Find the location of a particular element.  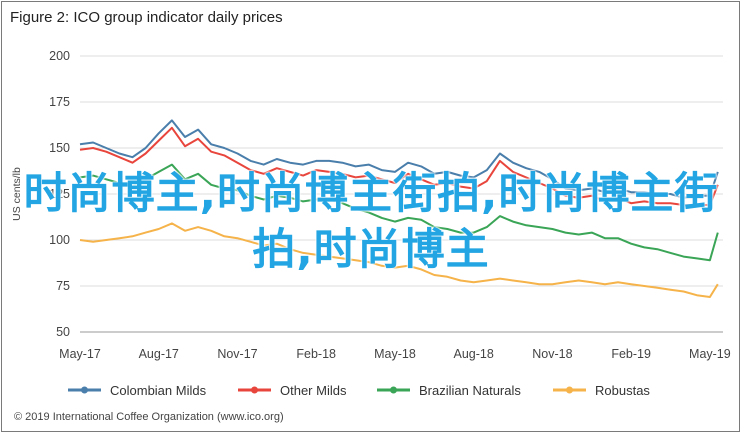

legend-label: Other Milds is located at coordinates (313, 390).